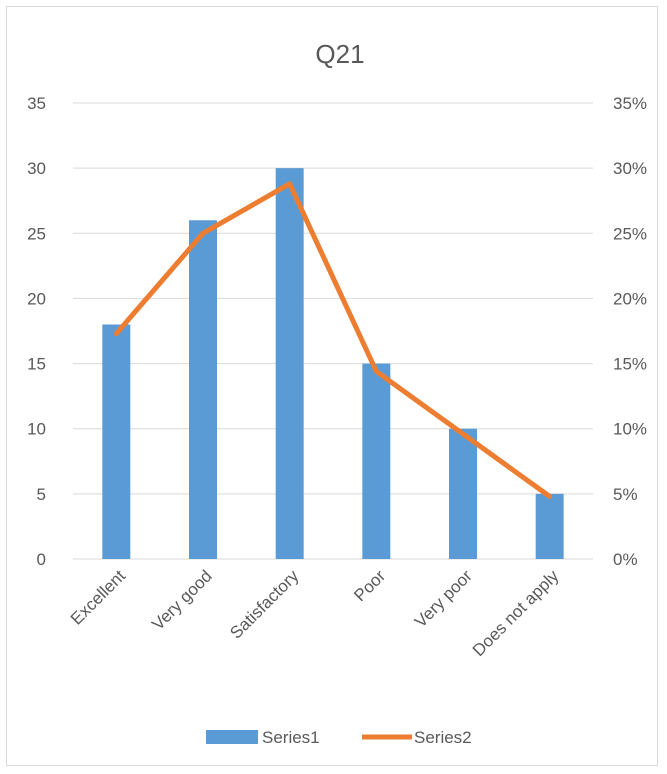  I want to click on left-tick-label: 0, so click(41, 559).